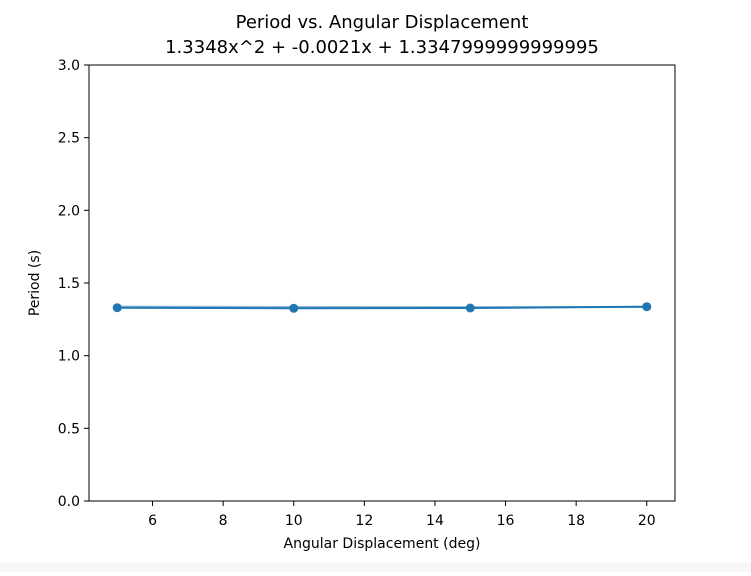 Image resolution: width=751 pixels, height=576 pixels. I want to click on y-tick-label: 2.0, so click(69, 211).